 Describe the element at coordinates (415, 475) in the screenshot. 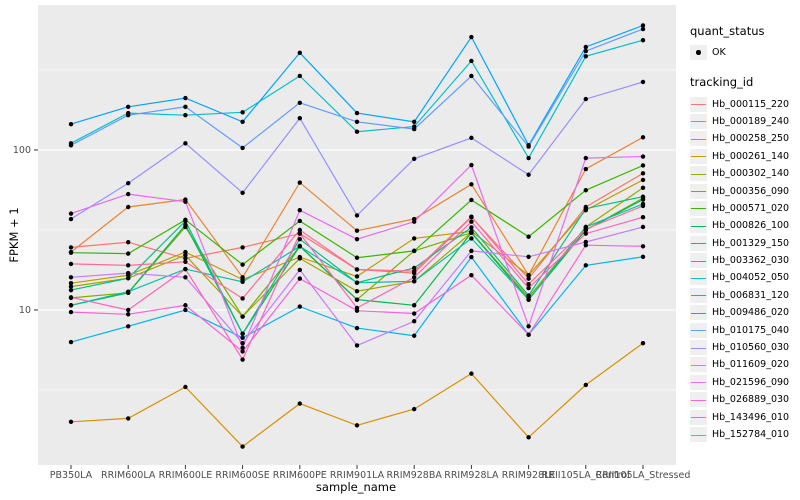

I see `x-tick-label: RRIM928BA` at that location.